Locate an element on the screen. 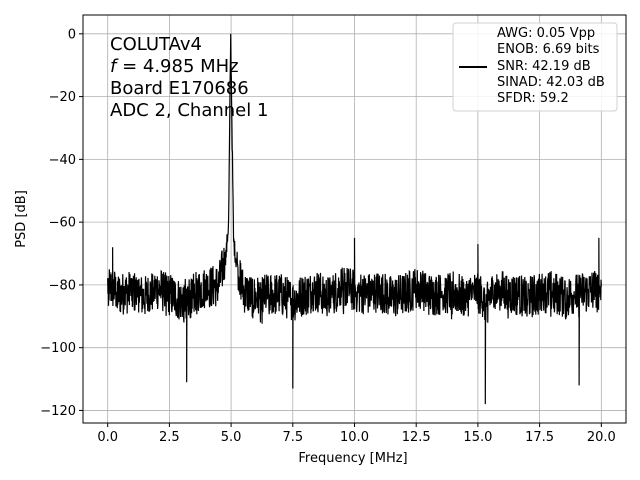 This screenshot has height=480, width=640. legend-entry-4: SINAD: 42.03 dB is located at coordinates (551, 82).